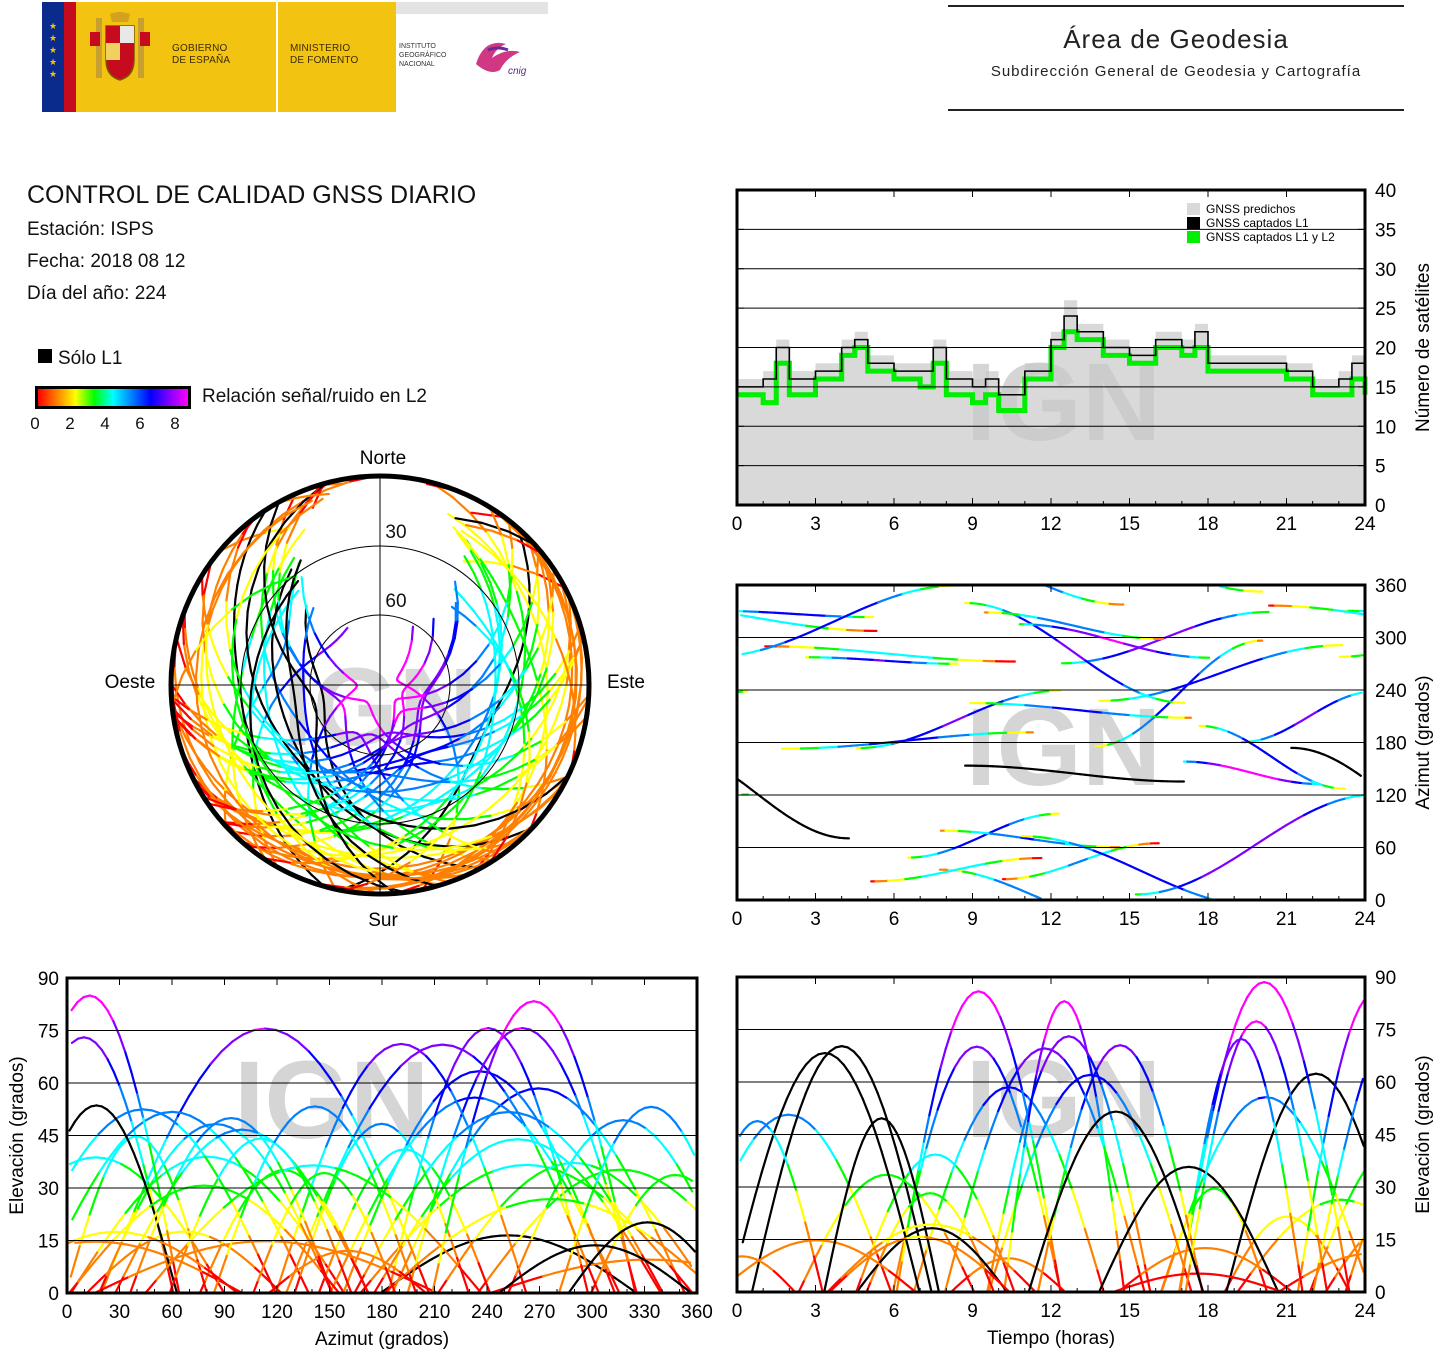 The height and width of the screenshot is (1350, 1445). What do you see at coordinates (140, 423) in the screenshot?
I see `snr-tick: 6` at bounding box center [140, 423].